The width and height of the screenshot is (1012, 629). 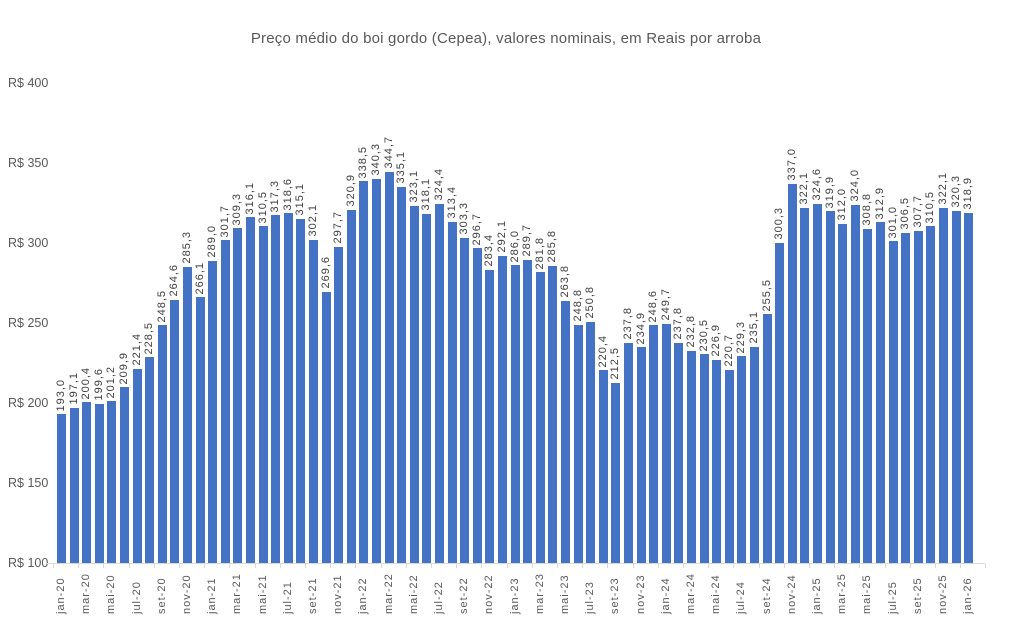 I want to click on x-axis-label: nov-25, so click(x=943, y=594).